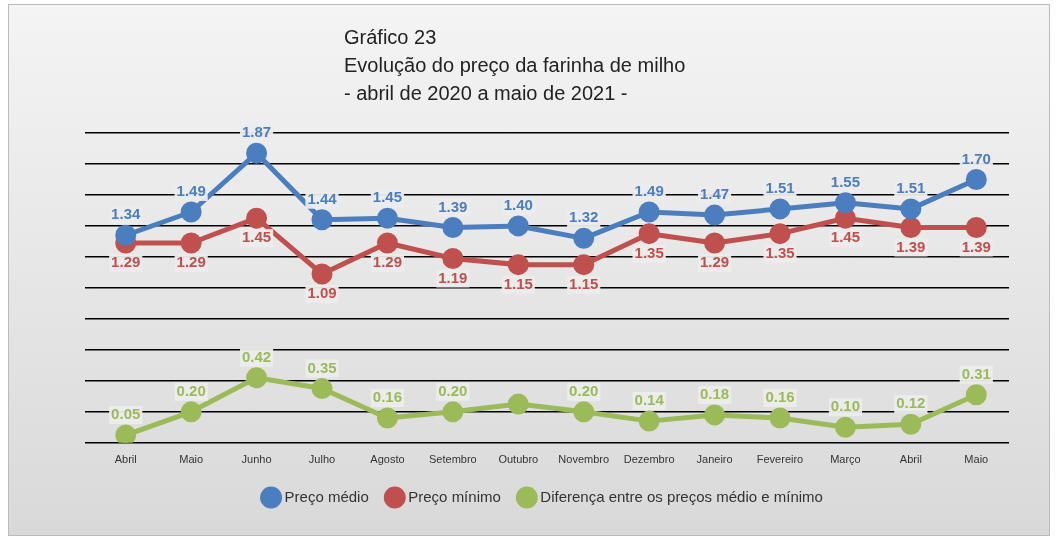 The image size is (1058, 540). What do you see at coordinates (845, 406) in the screenshot?
I see `data-label: 0.10` at bounding box center [845, 406].